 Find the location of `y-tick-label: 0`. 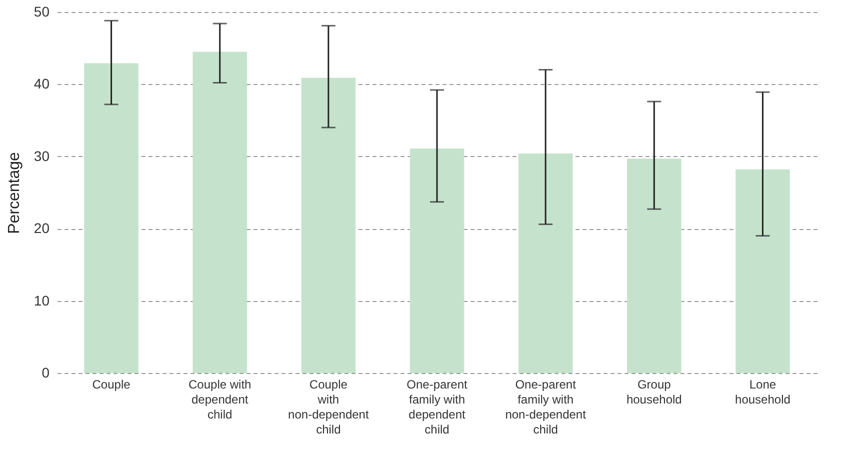

y-tick-label: 0 is located at coordinates (46, 372).